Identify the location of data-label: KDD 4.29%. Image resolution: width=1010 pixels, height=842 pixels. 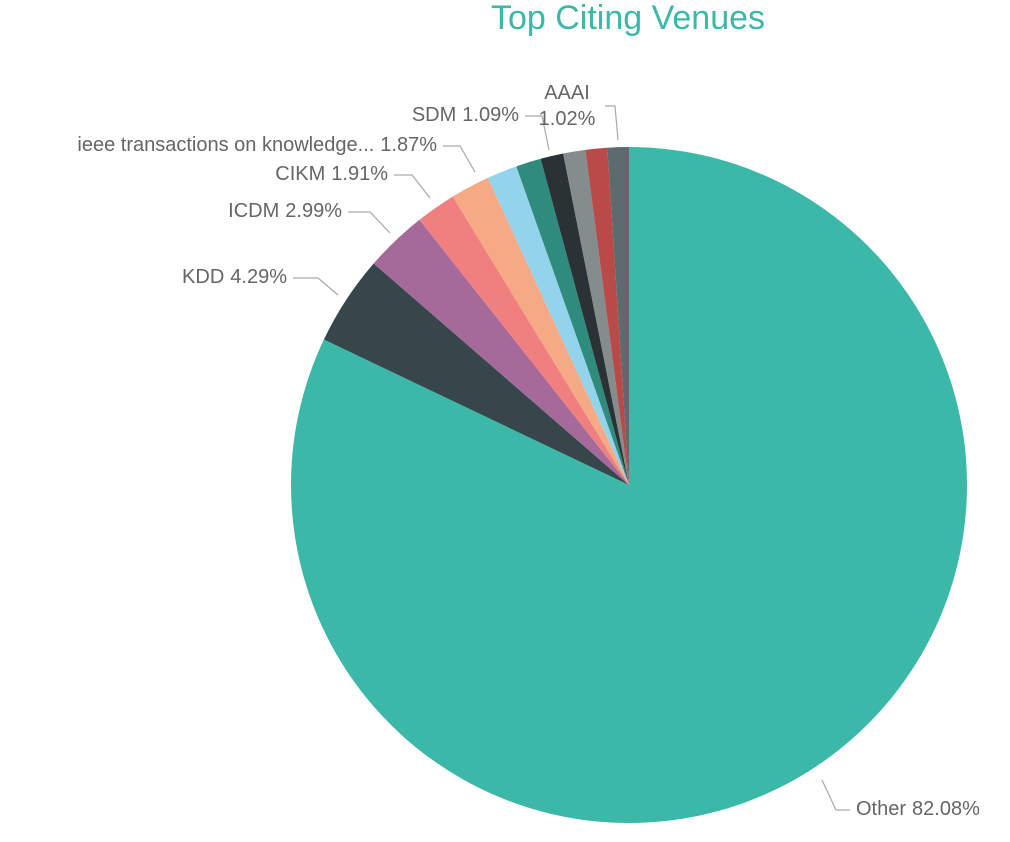
(234, 277).